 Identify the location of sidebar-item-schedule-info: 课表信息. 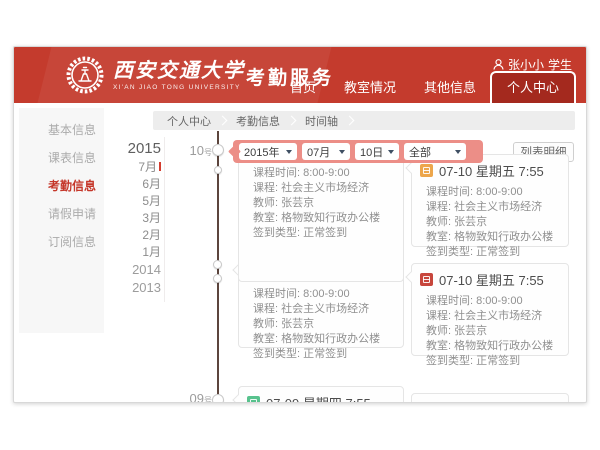
(72, 158).